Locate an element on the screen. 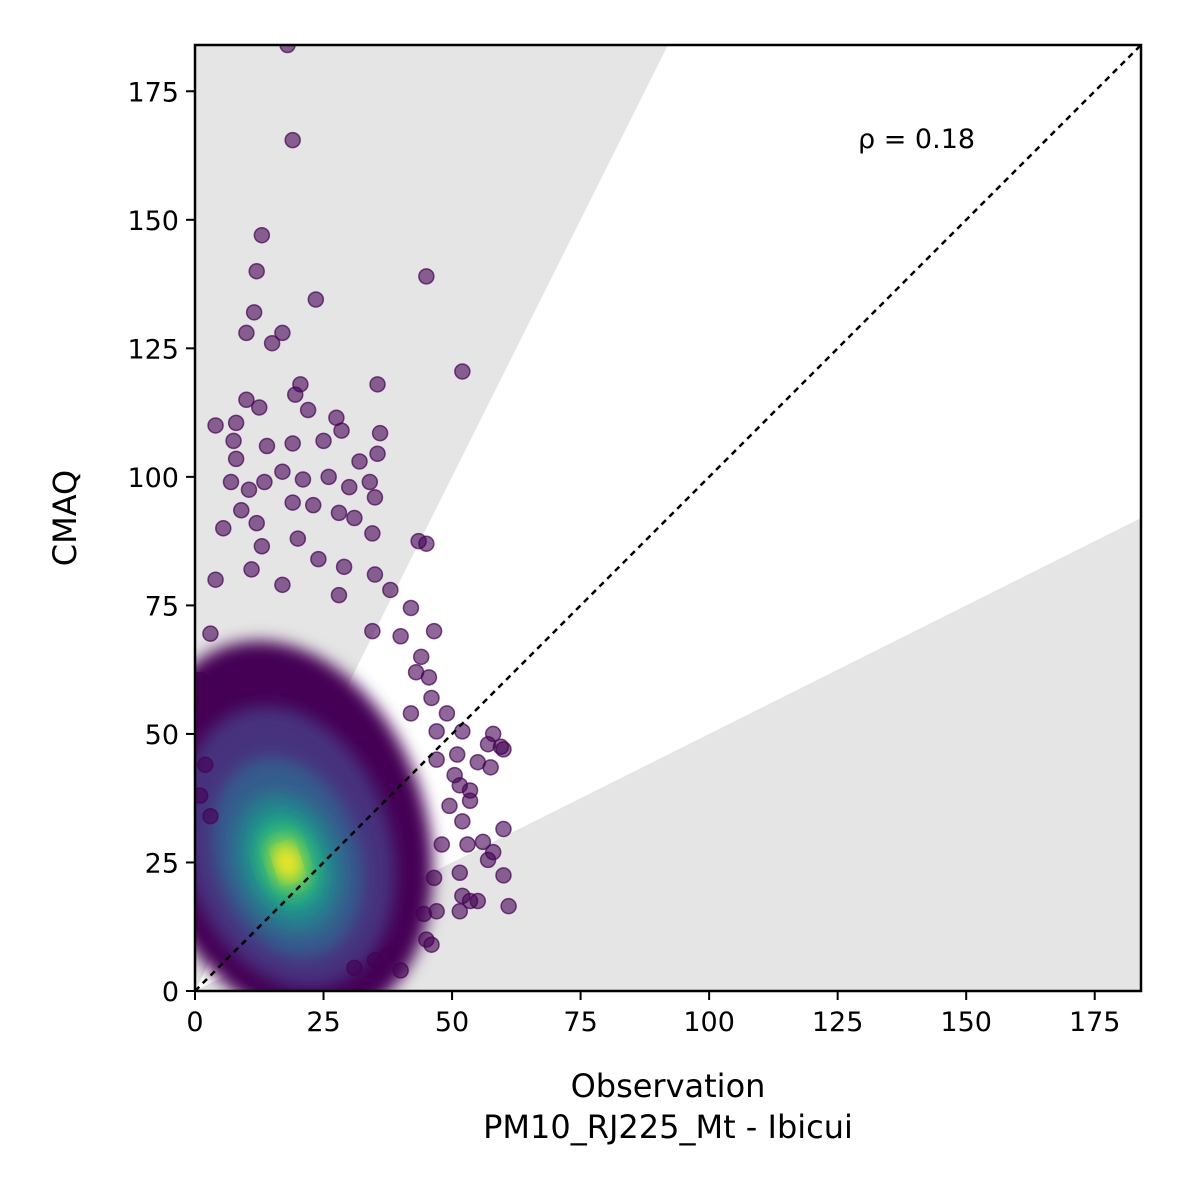 The height and width of the screenshot is (1200, 1200). x-tick-label: 125 is located at coordinates (838, 1022).